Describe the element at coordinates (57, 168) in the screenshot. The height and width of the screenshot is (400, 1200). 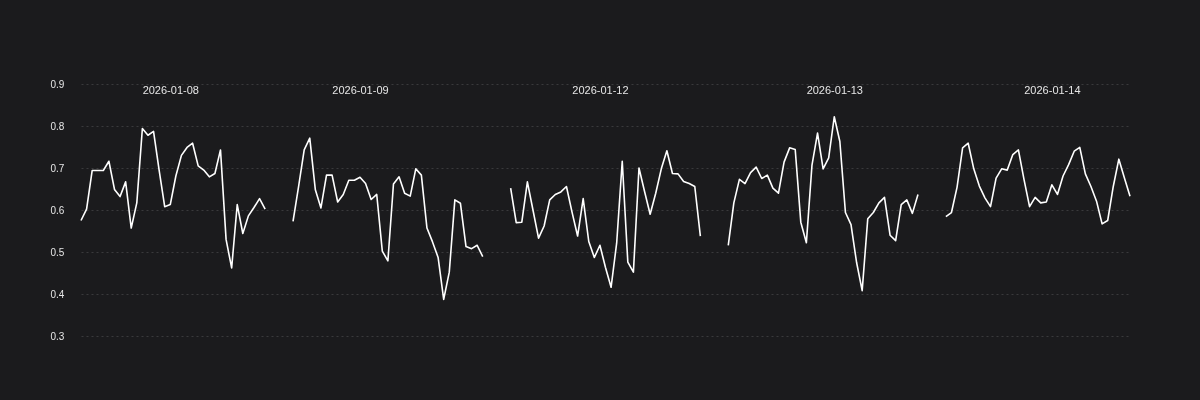
I see `y-tick-label: 0.7` at that location.